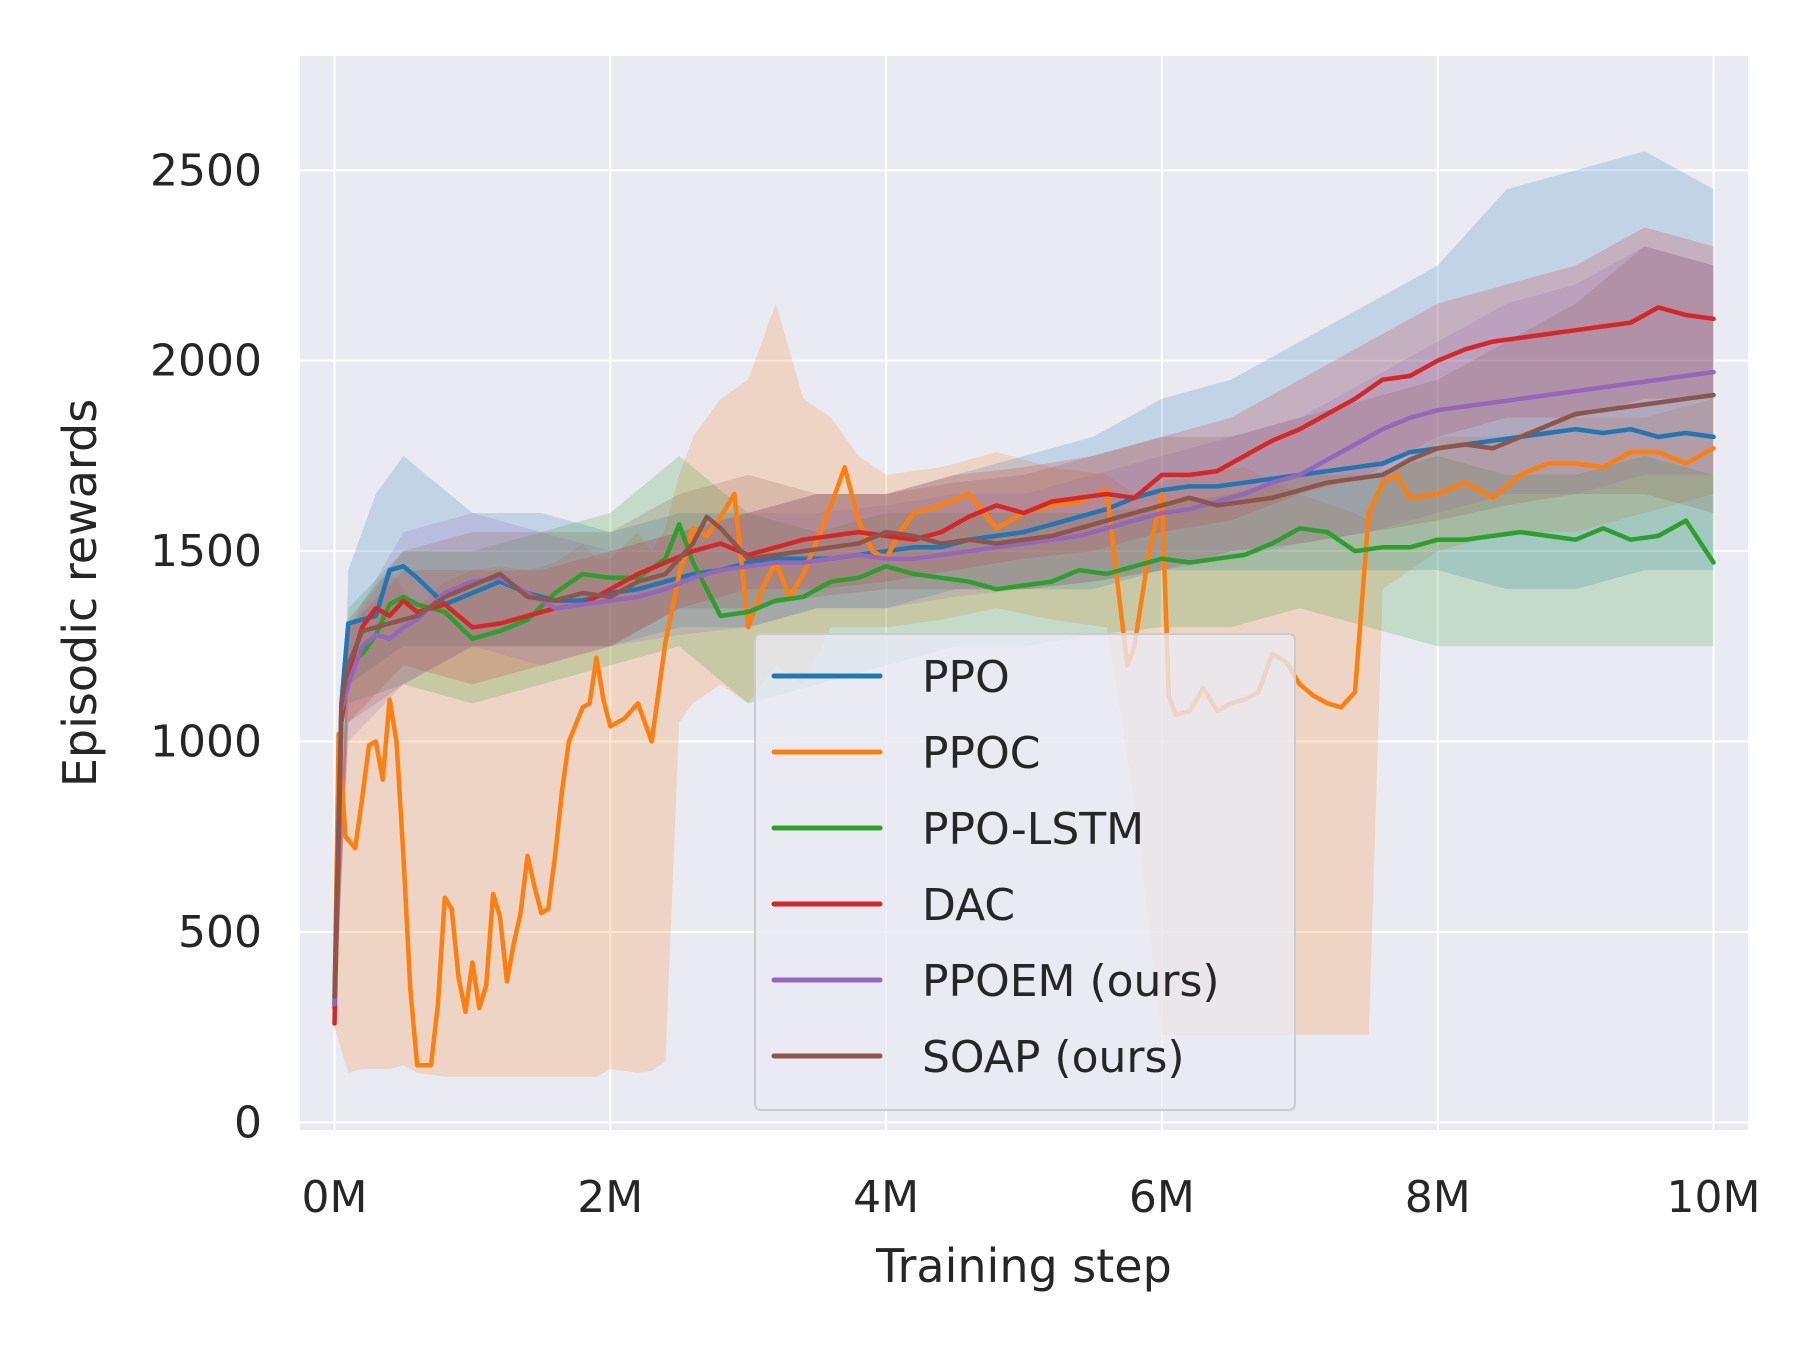  What do you see at coordinates (886, 1197) in the screenshot?
I see `x-tick-label: 4M` at bounding box center [886, 1197].